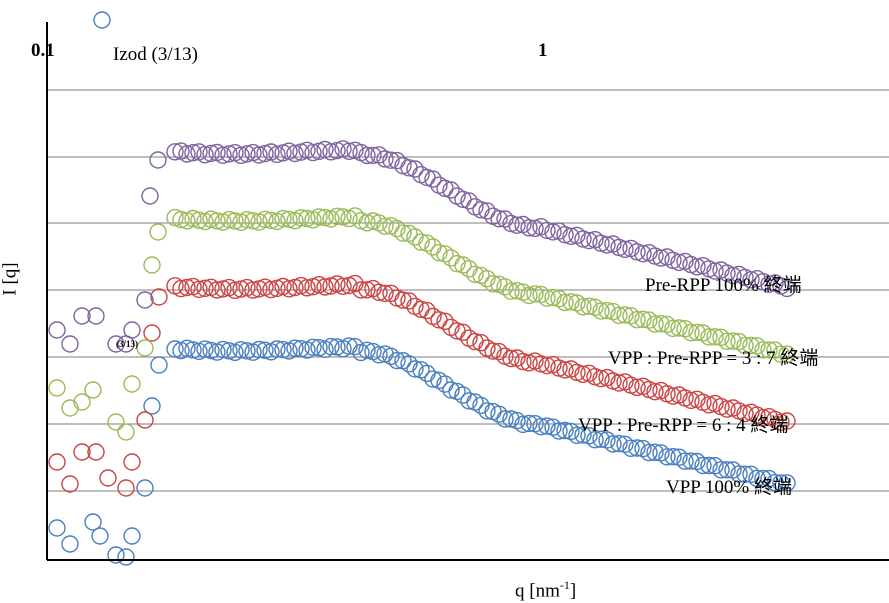 The image size is (889, 603). What do you see at coordinates (10, 279) in the screenshot?
I see `y-axis-label: I [q]` at bounding box center [10, 279].